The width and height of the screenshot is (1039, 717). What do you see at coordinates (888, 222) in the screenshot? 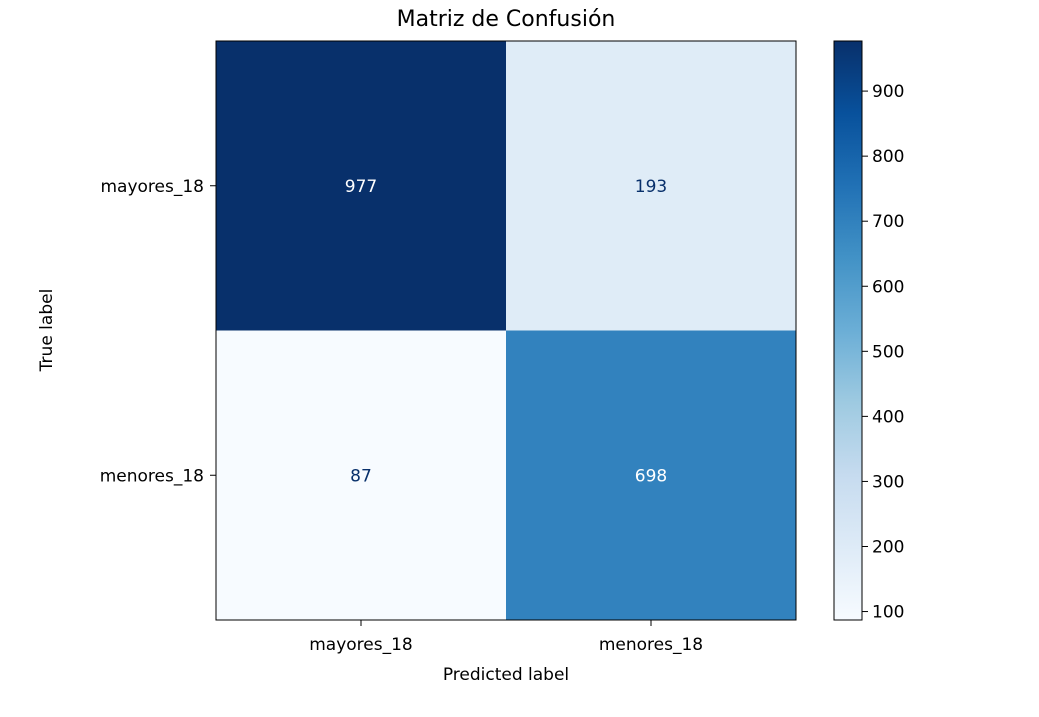
I see `colorbar-tick-label: 700` at bounding box center [888, 222].